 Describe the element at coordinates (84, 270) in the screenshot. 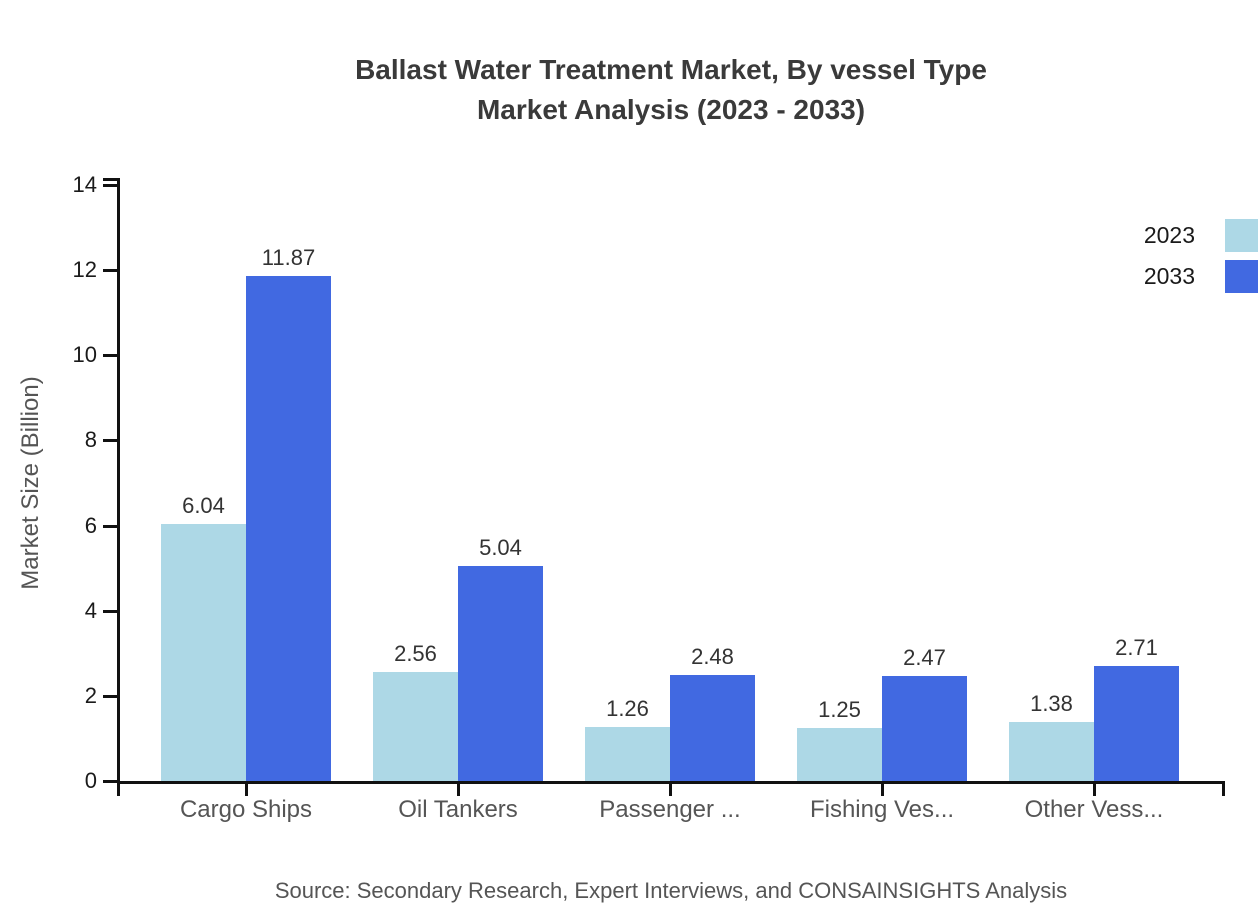

I see `y-tick-label: 12` at that location.